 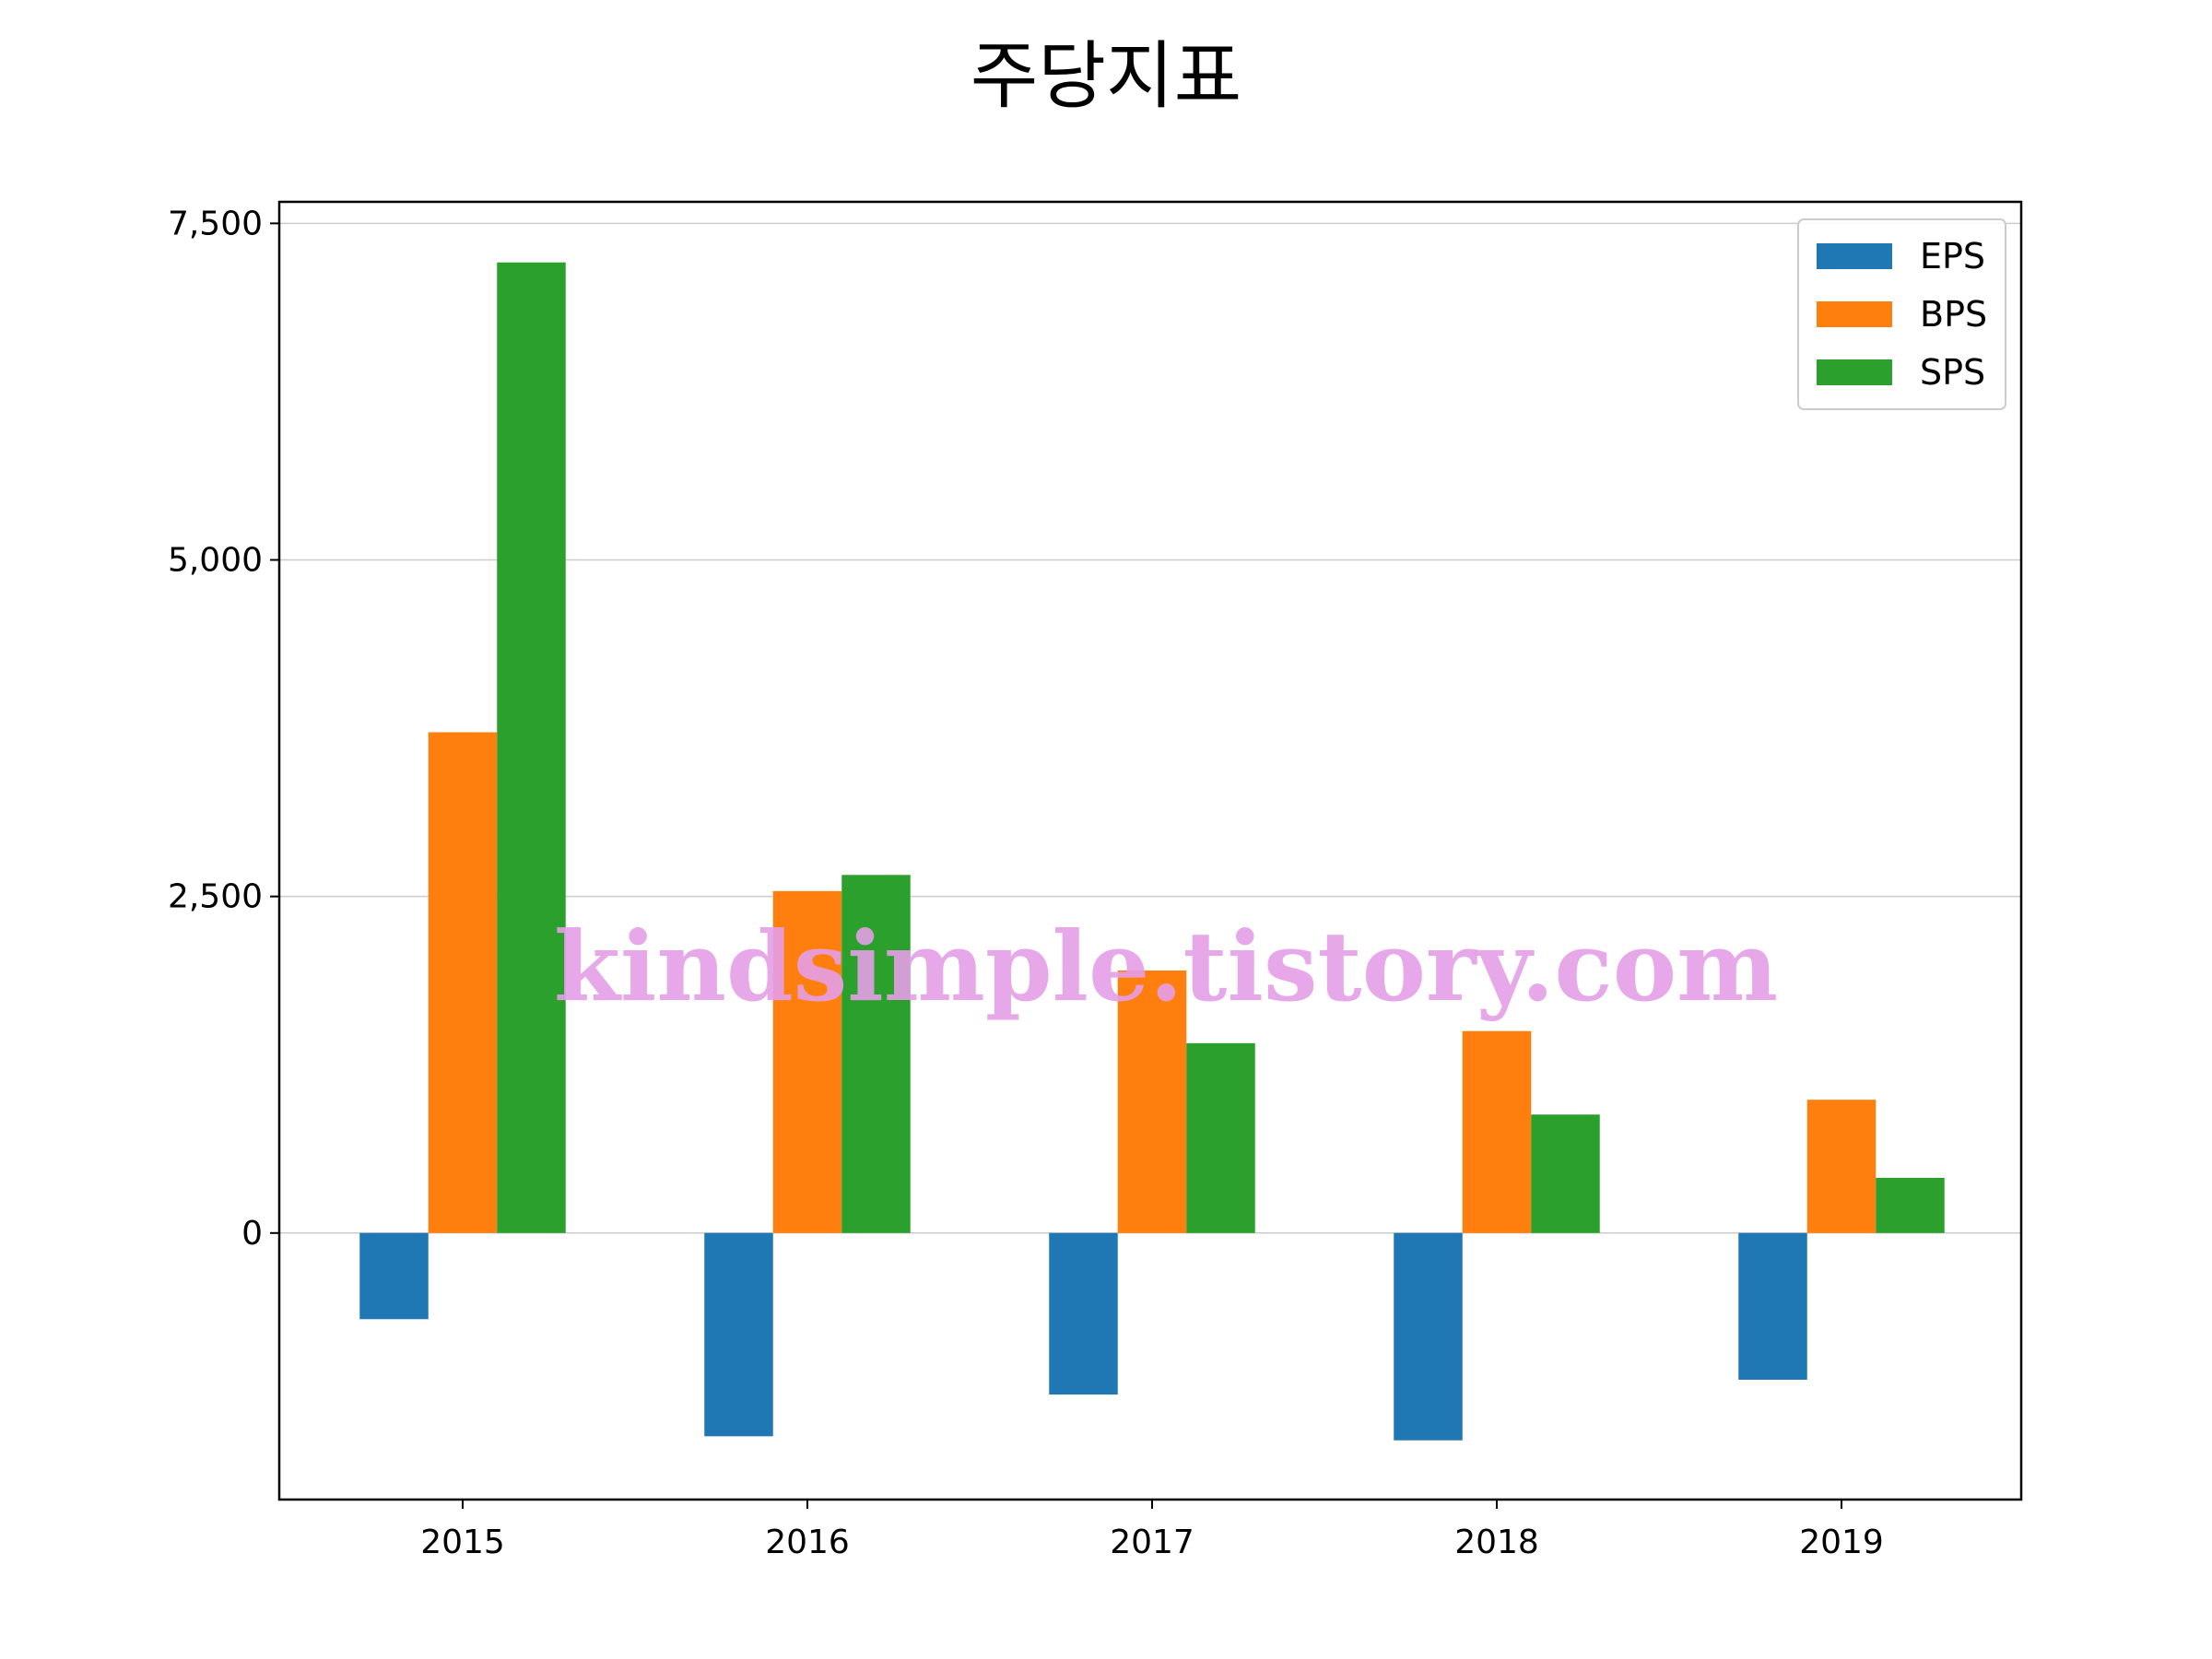 What do you see at coordinates (876, 1054) in the screenshot?
I see `bar-sps-2016` at bounding box center [876, 1054].